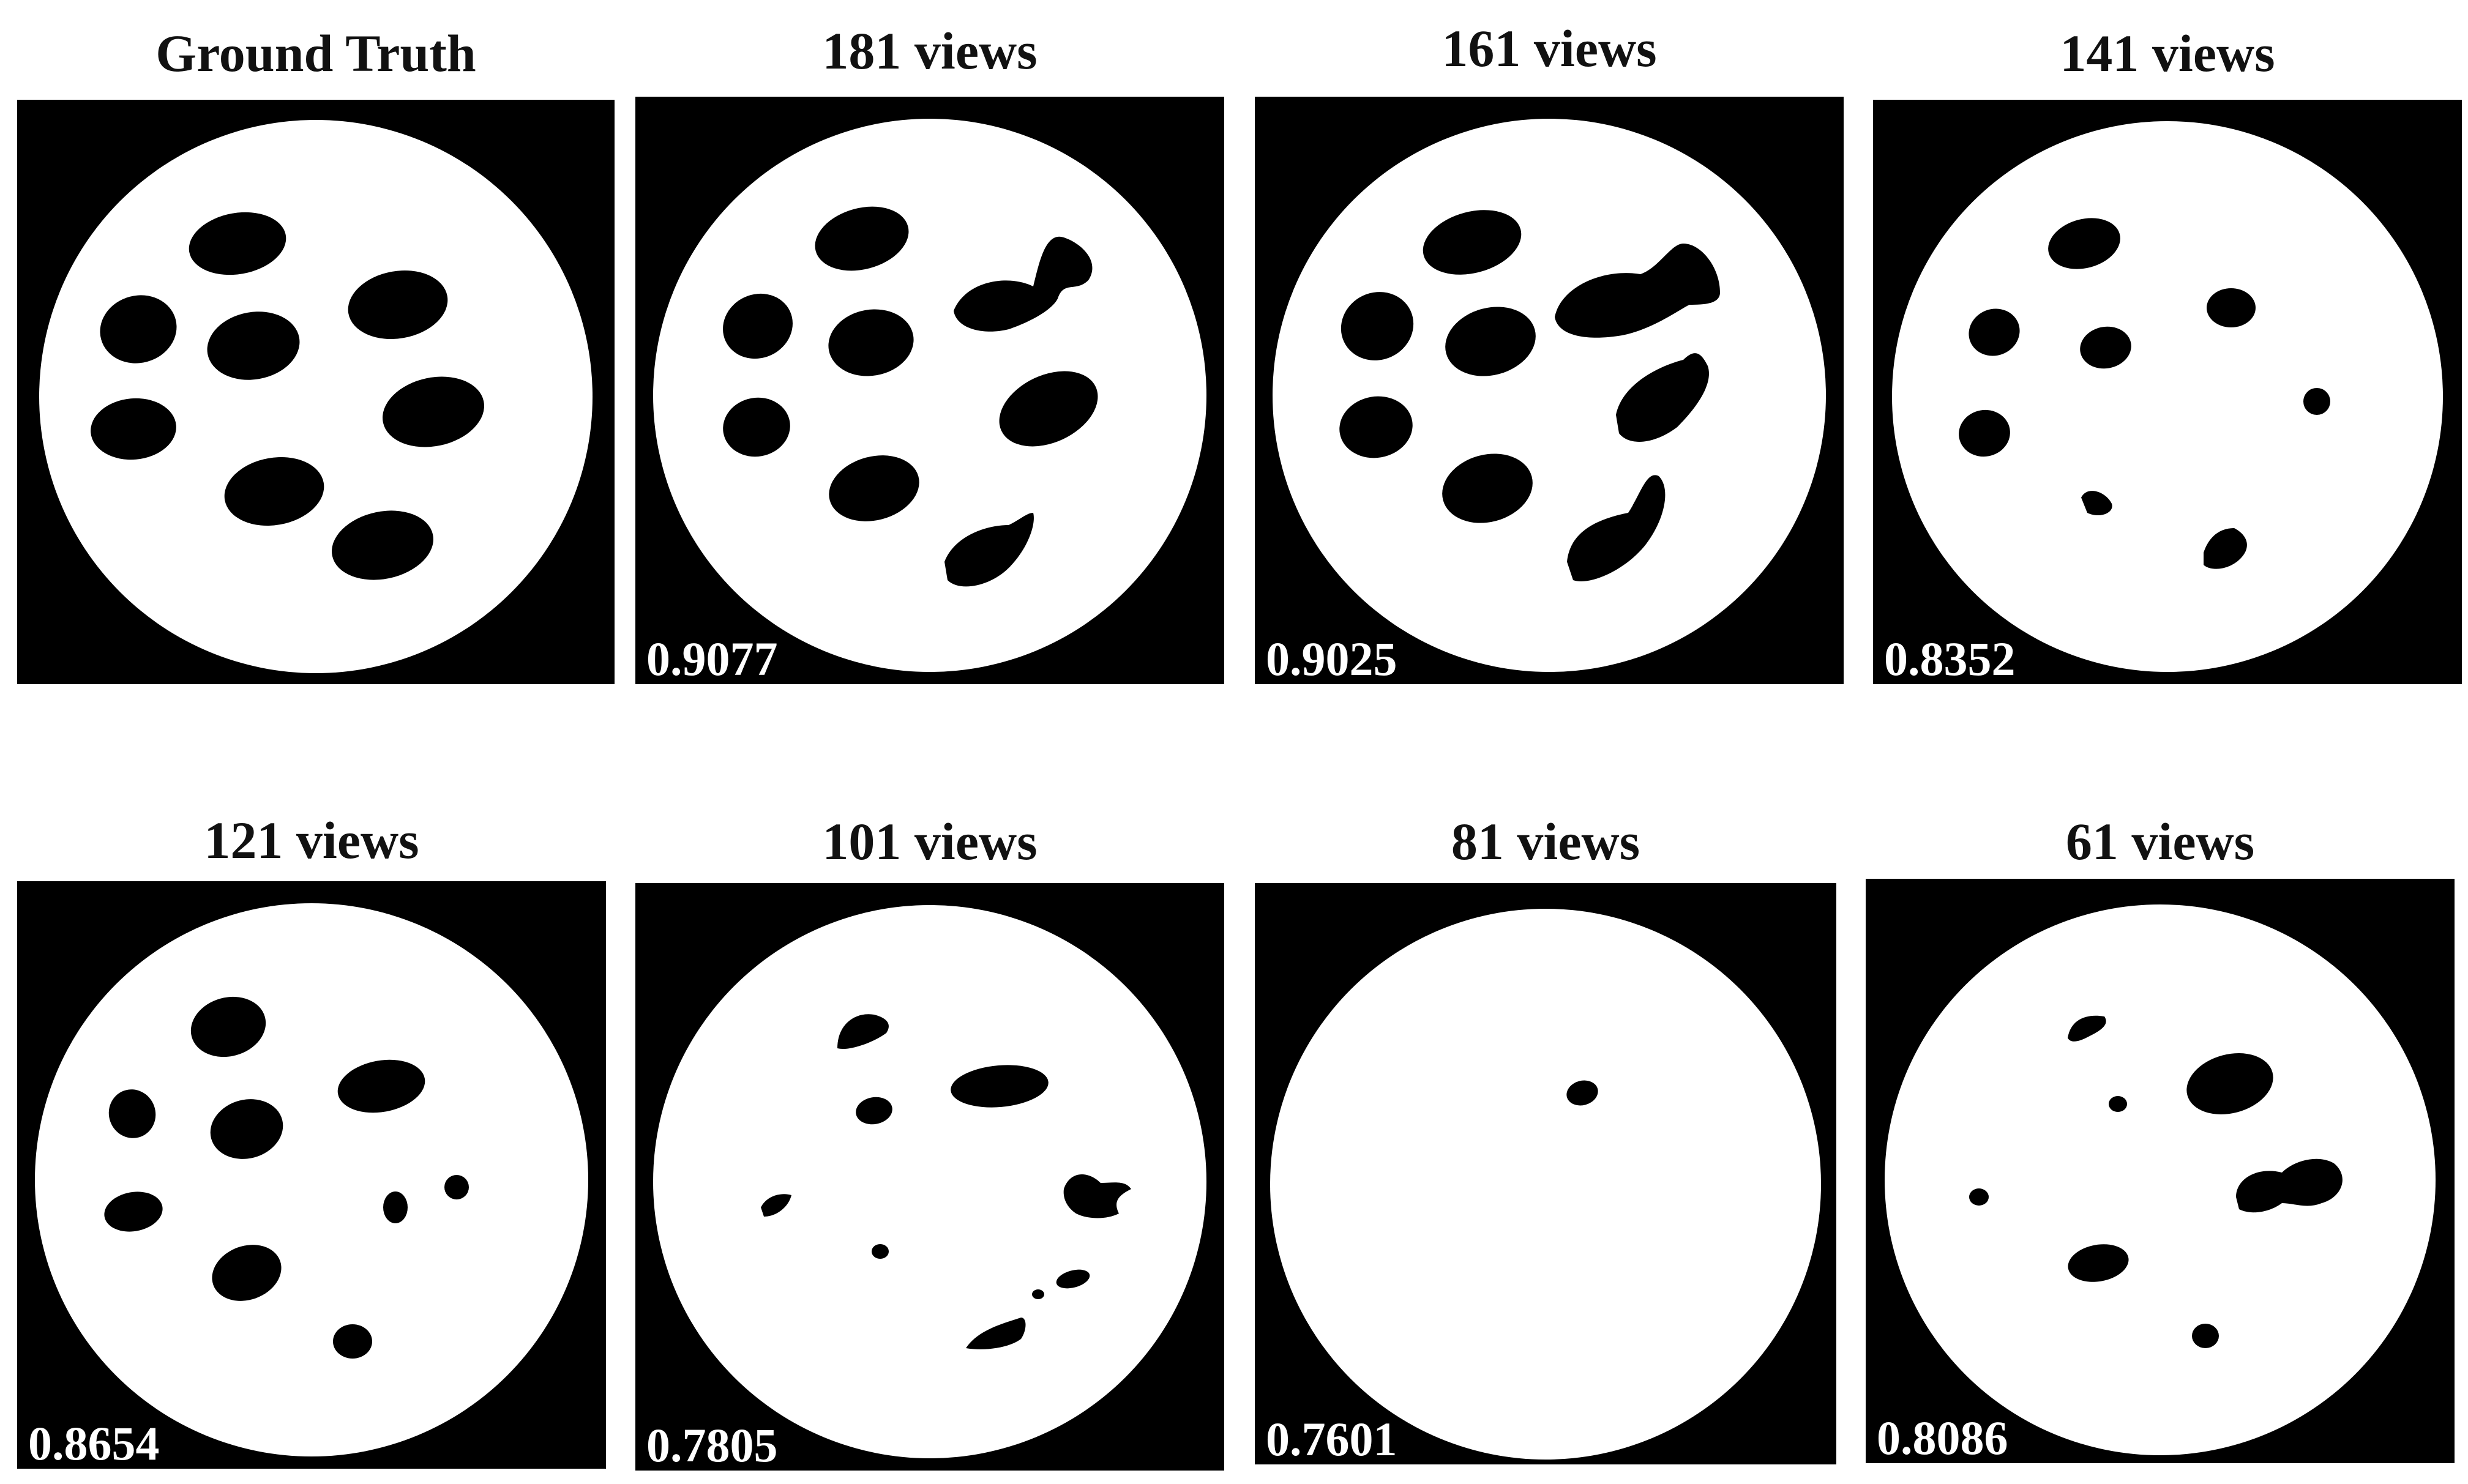 The image size is (2468, 1484). I want to click on panel-title: 61 views, so click(2160, 841).